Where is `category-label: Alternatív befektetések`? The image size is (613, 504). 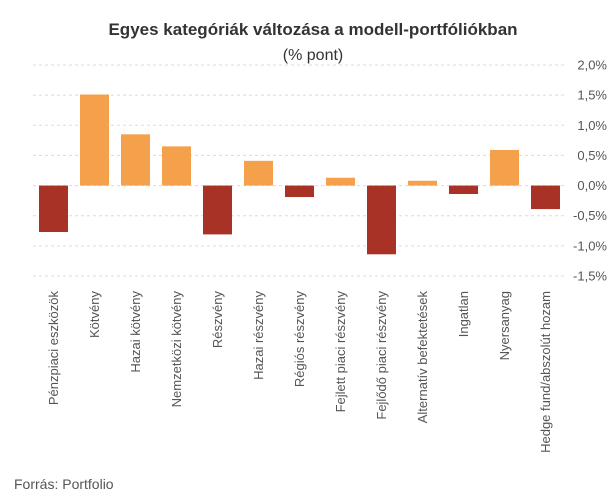
category-label: Alternatív befektetések is located at coordinates (422, 357).